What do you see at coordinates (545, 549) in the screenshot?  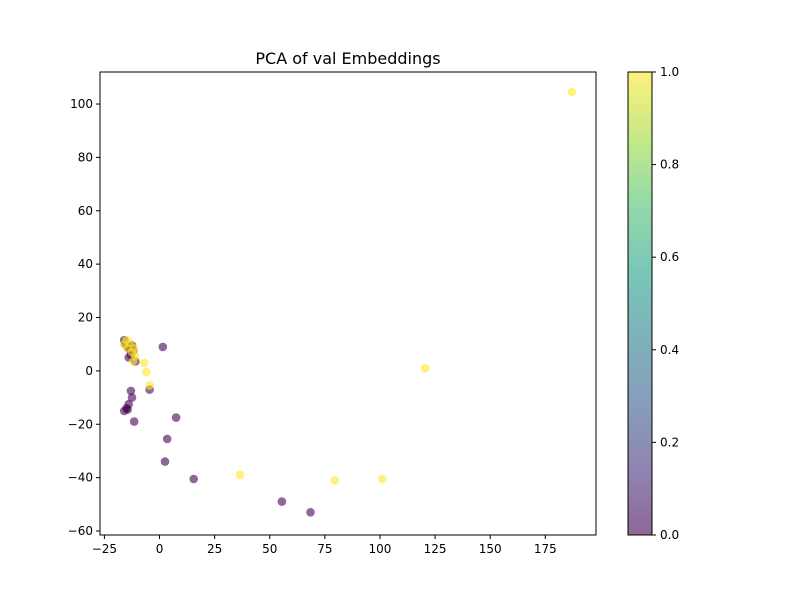 I see `x-tick-label: 175` at bounding box center [545, 549].